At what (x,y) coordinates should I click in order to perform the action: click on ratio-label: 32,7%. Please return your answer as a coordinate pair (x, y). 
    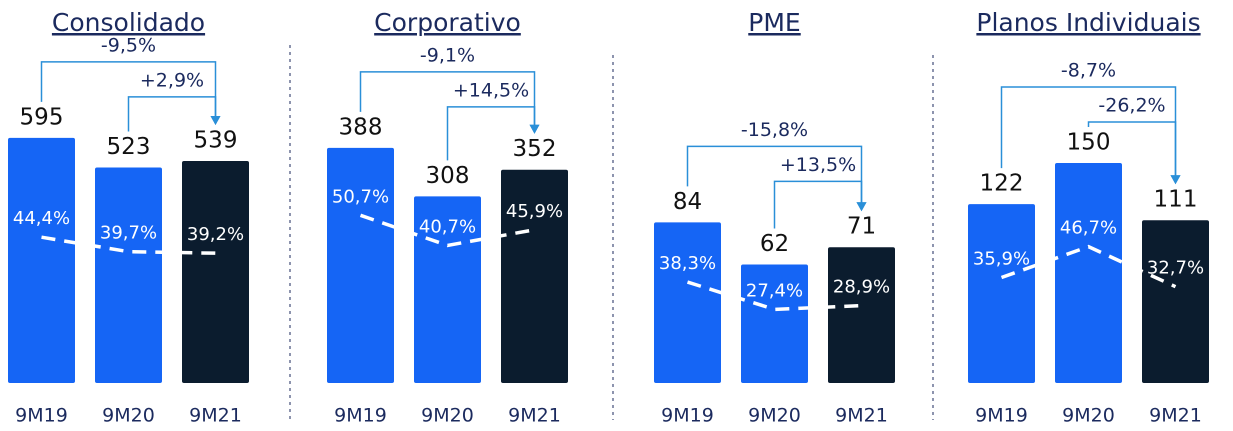
    Looking at the image, I should click on (1175, 268).